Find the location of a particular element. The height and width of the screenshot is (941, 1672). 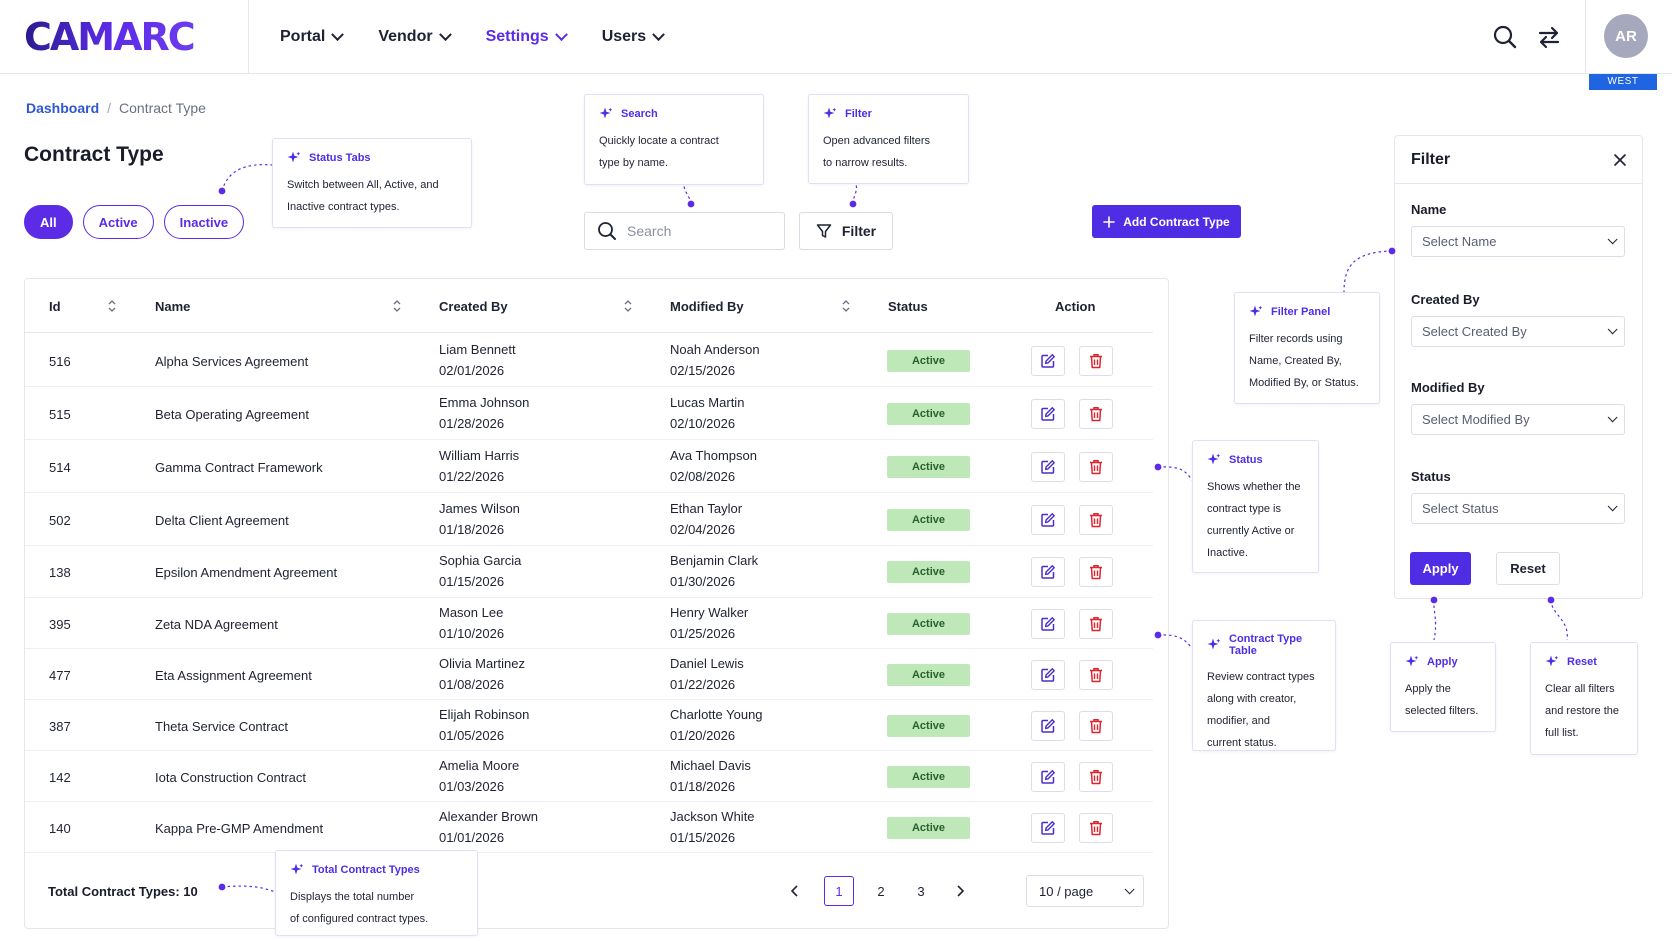

cell-created-by: William Harris is located at coordinates (479, 455).